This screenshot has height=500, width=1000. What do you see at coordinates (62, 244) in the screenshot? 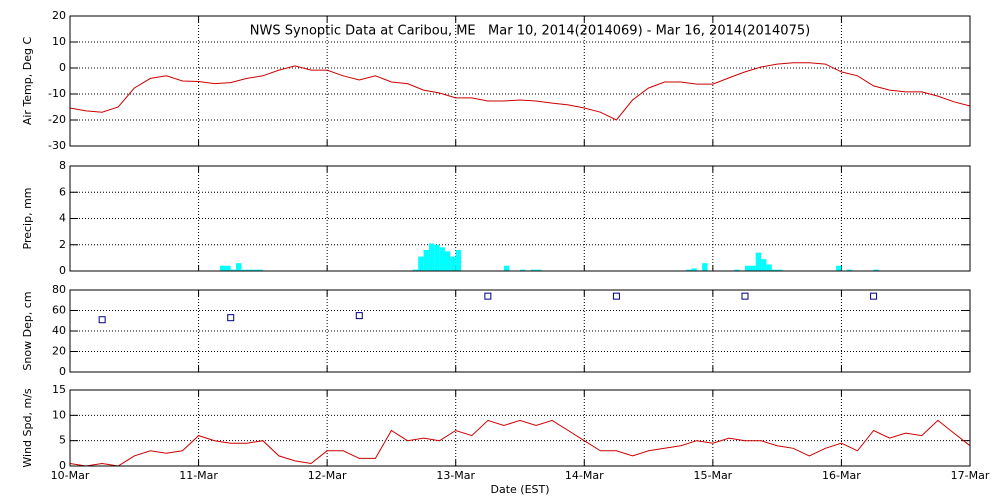
I see `y-tick-label: 2` at bounding box center [62, 244].